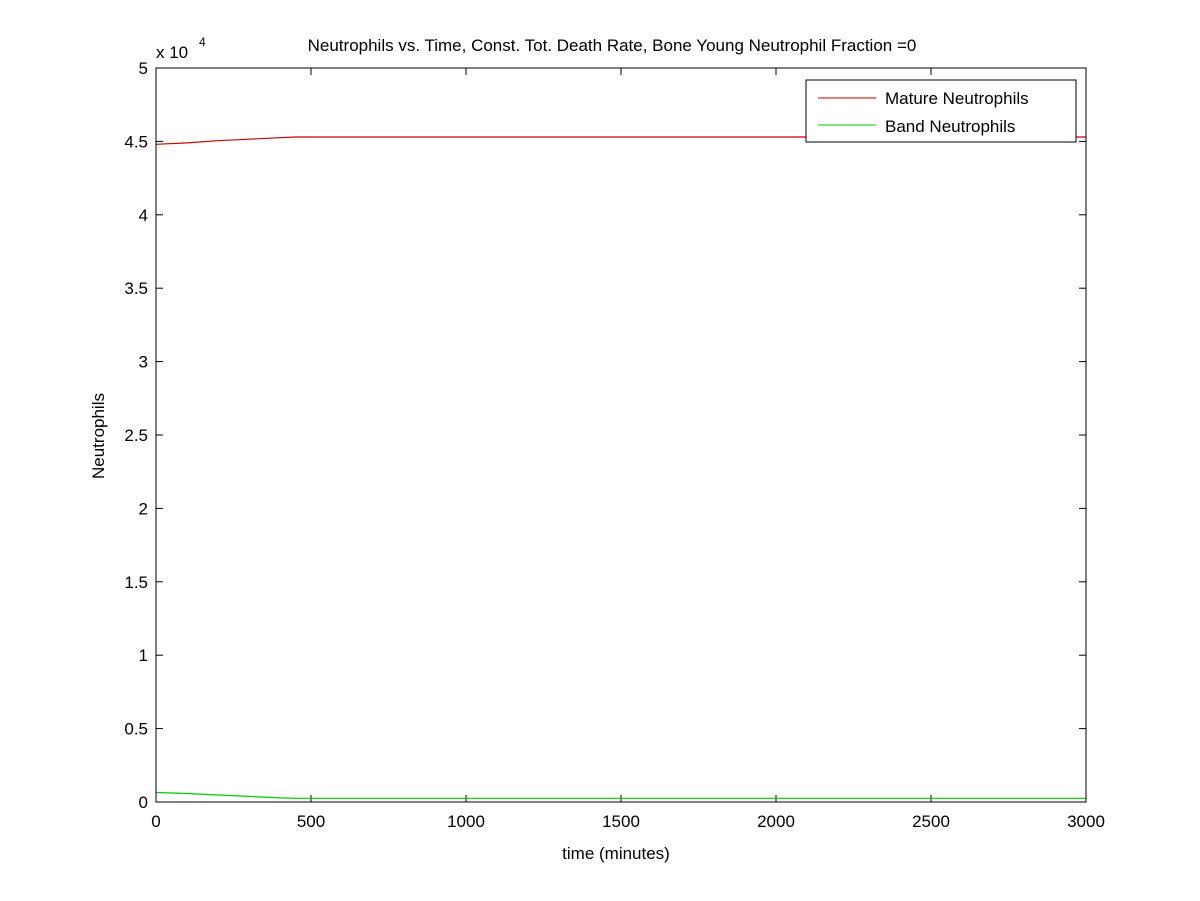  I want to click on y-tick-label: 3.5, so click(136, 288).